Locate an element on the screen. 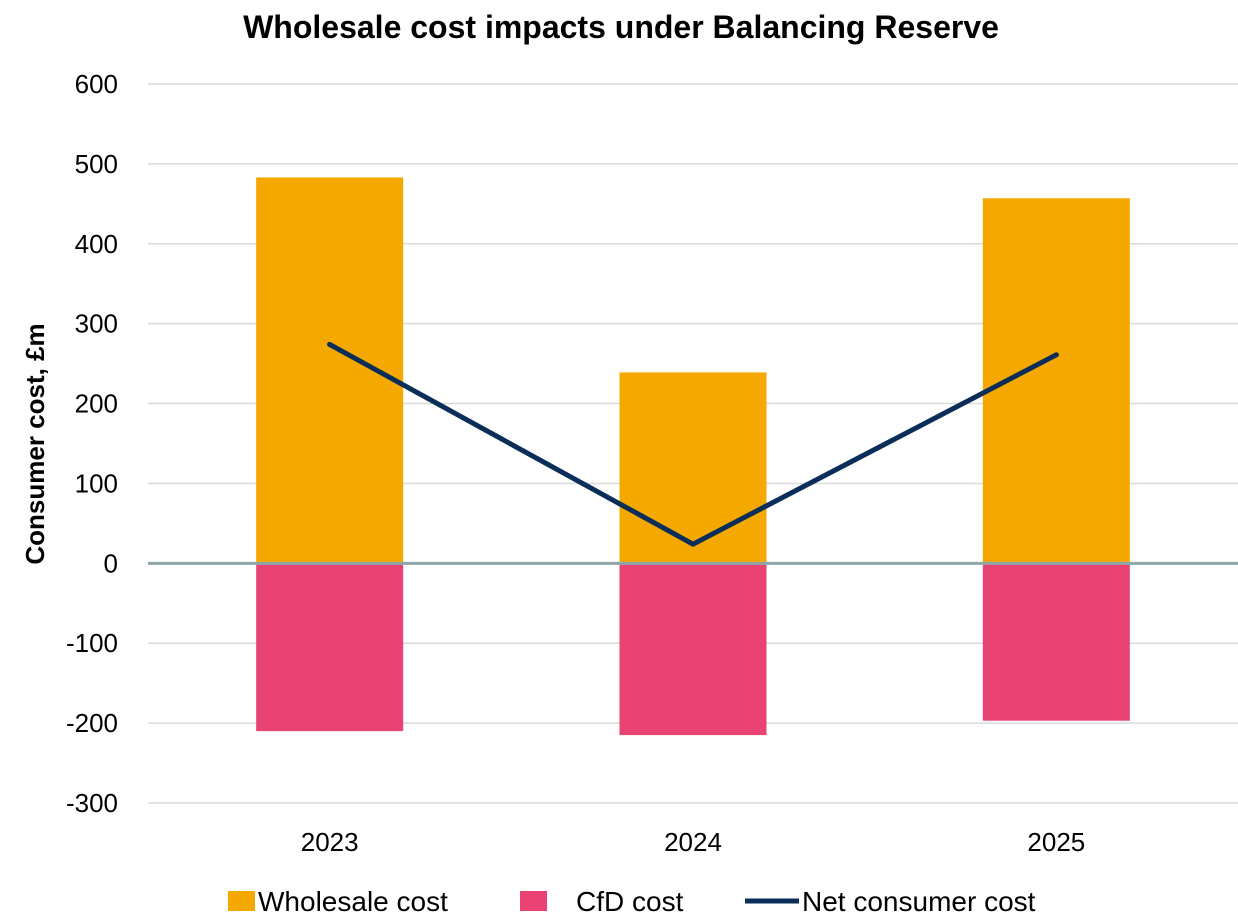 The height and width of the screenshot is (915, 1238). y-tick-label: 100 is located at coordinates (96, 483).